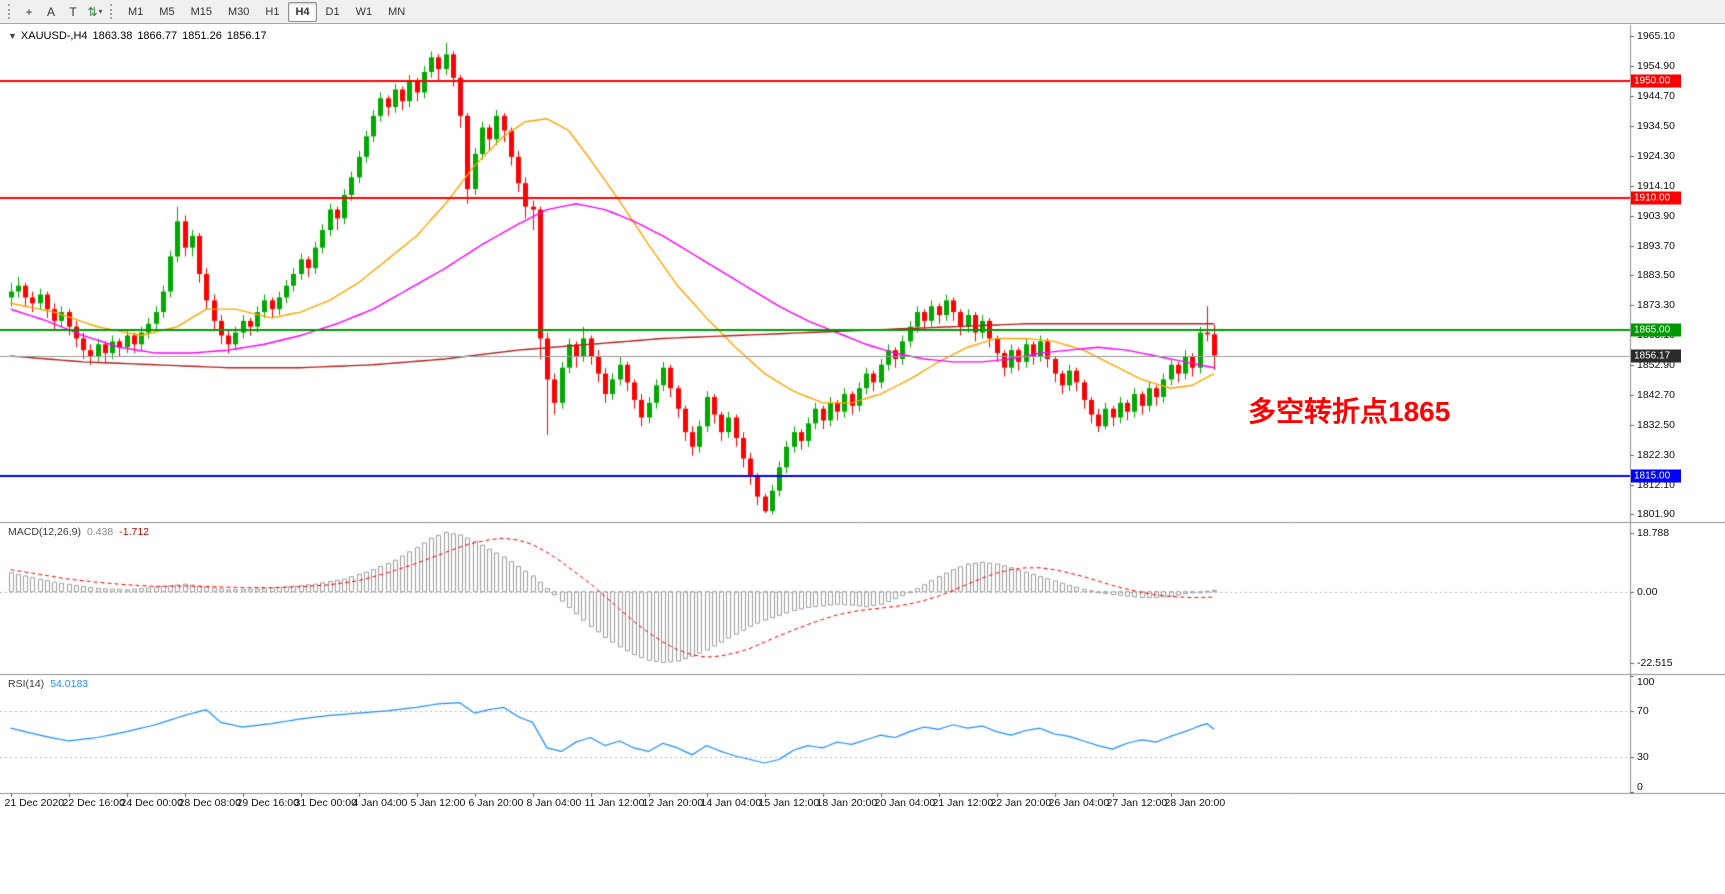  I want to click on indicators-tool-button: ⇅ ▾, so click(95, 11).